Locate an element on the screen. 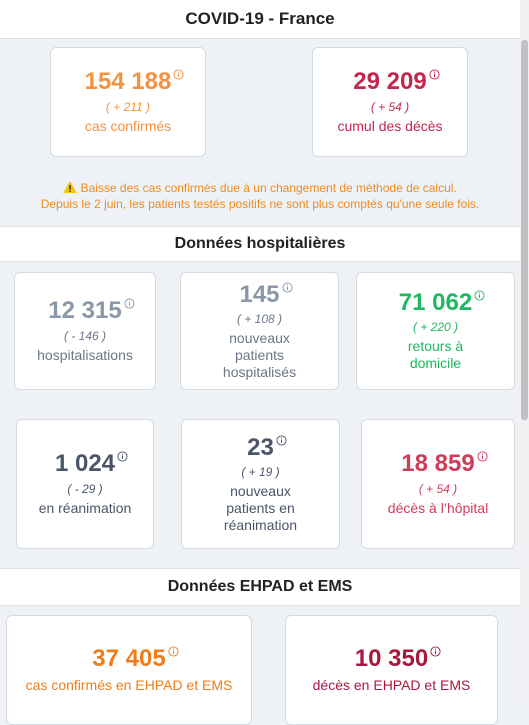 The height and width of the screenshot is (725, 529). scrollbar is located at coordinates (524, 353).